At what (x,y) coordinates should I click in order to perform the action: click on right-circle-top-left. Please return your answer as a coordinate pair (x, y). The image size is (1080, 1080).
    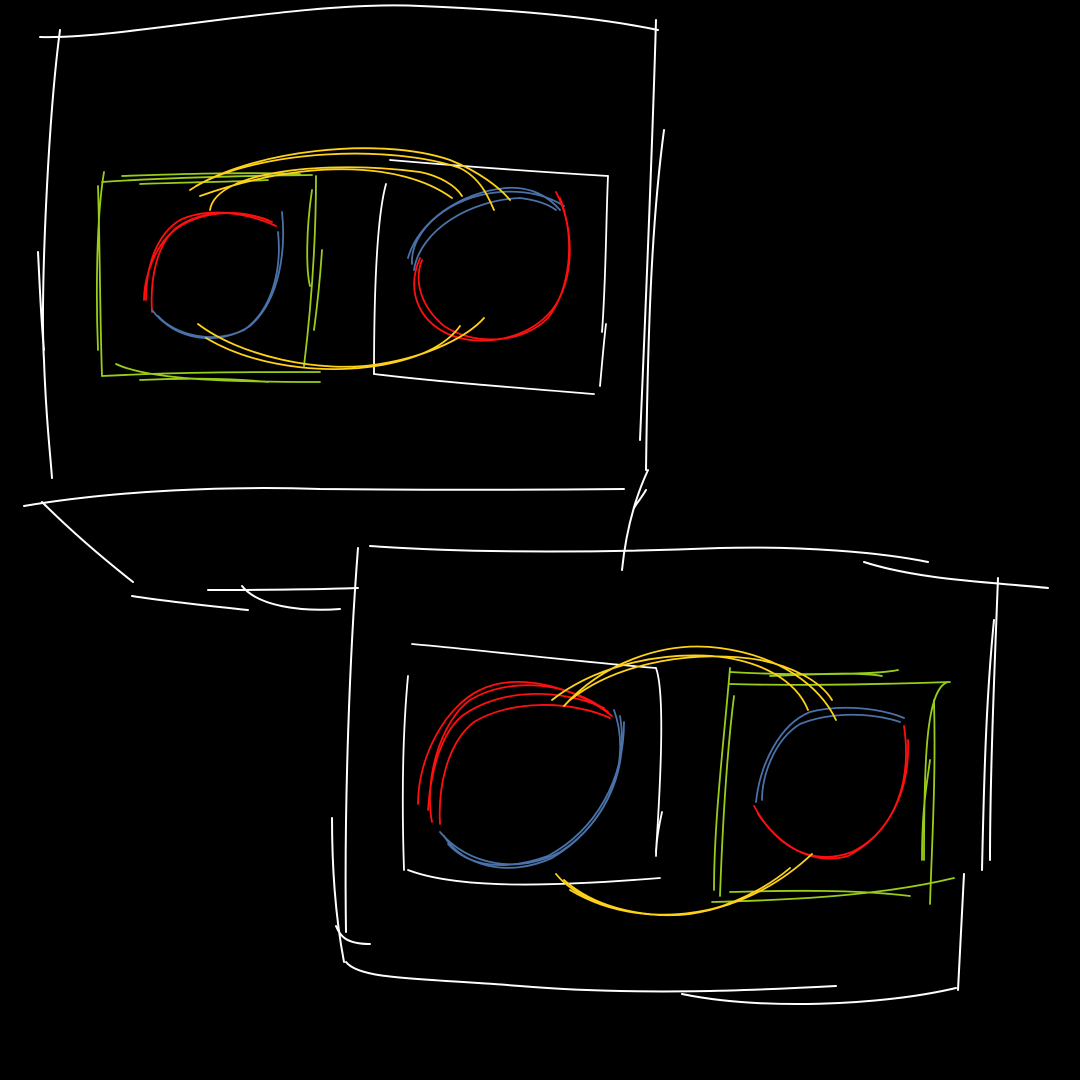
    Looking at the image, I should click on (489, 264).